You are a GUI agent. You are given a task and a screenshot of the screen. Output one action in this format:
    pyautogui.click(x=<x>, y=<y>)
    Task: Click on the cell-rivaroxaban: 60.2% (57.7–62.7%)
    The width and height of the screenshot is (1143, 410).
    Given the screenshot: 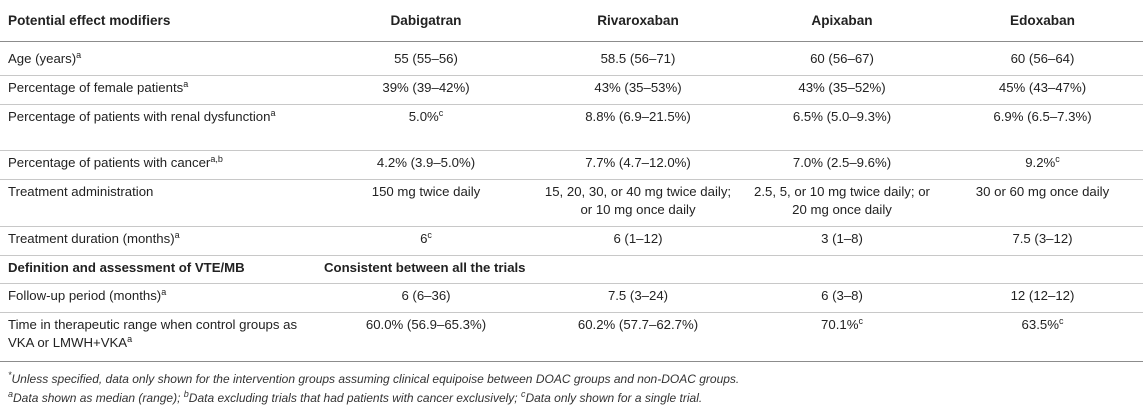 What is the action you would take?
    pyautogui.click(x=638, y=337)
    